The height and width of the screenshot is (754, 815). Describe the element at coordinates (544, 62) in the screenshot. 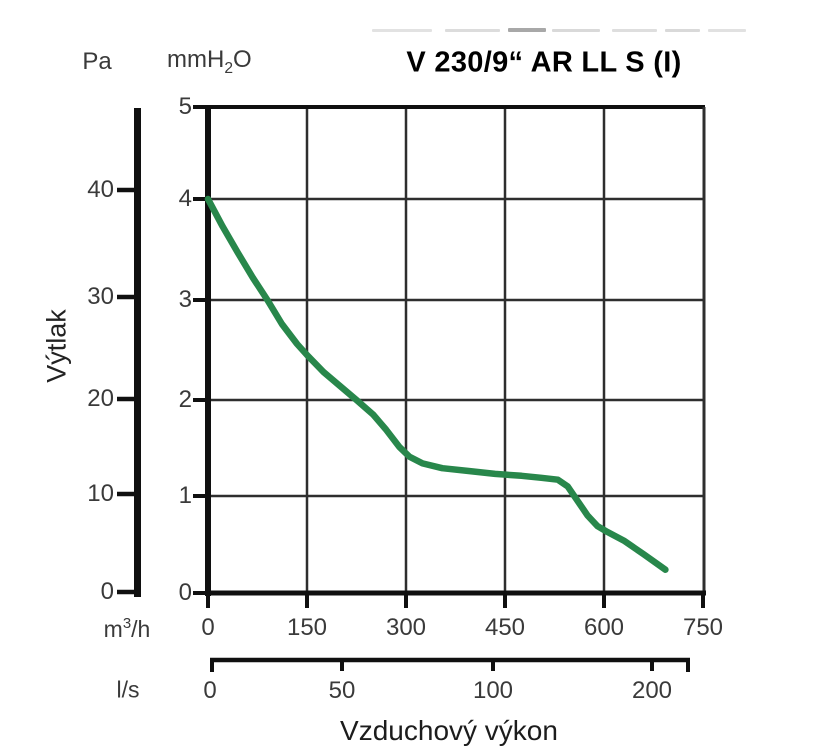

I see `chart-title: V 230/9“ AR LL S (I)` at that location.